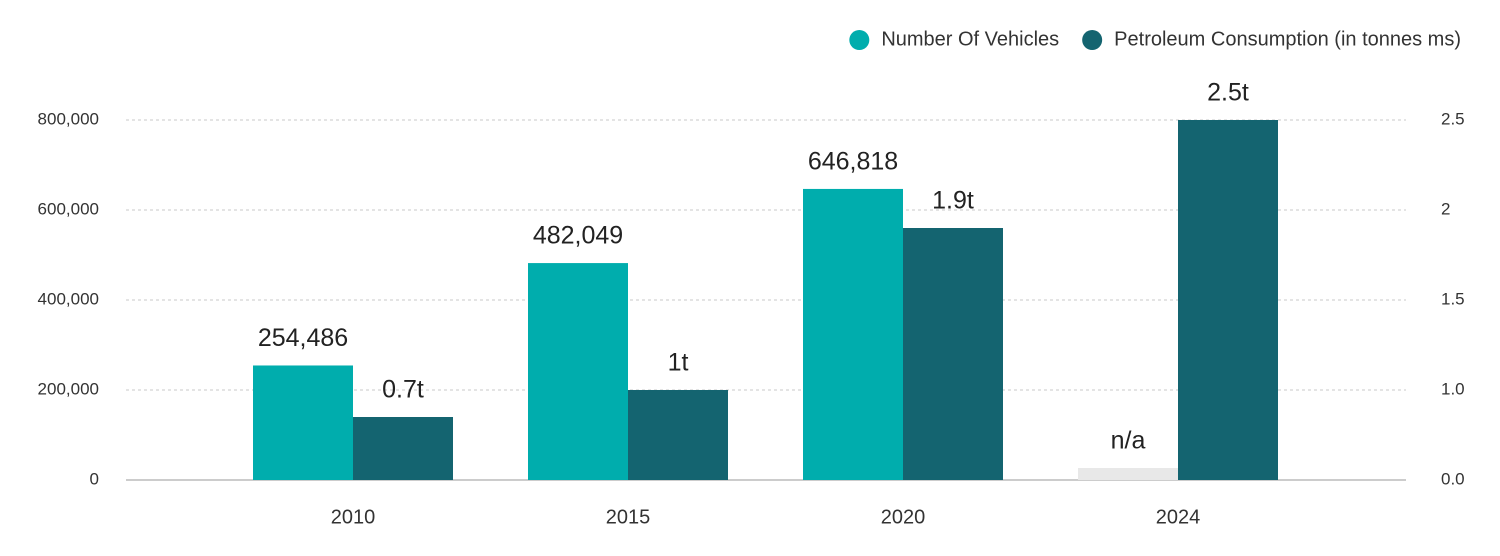 The image size is (1500, 556). Describe the element at coordinates (403, 390) in the screenshot. I see `value-label: 0.7t` at that location.